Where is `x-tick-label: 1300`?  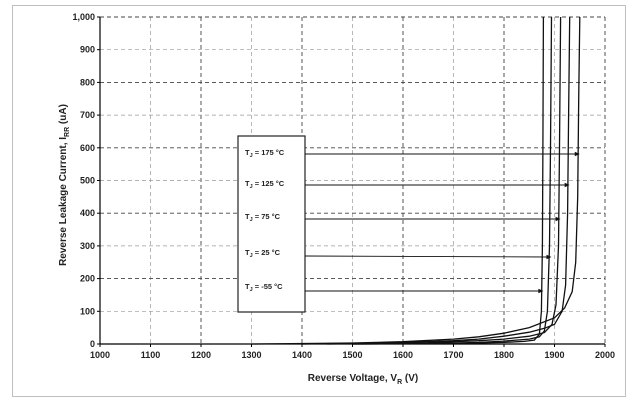 x-tick-label: 1300 is located at coordinates (251, 355).